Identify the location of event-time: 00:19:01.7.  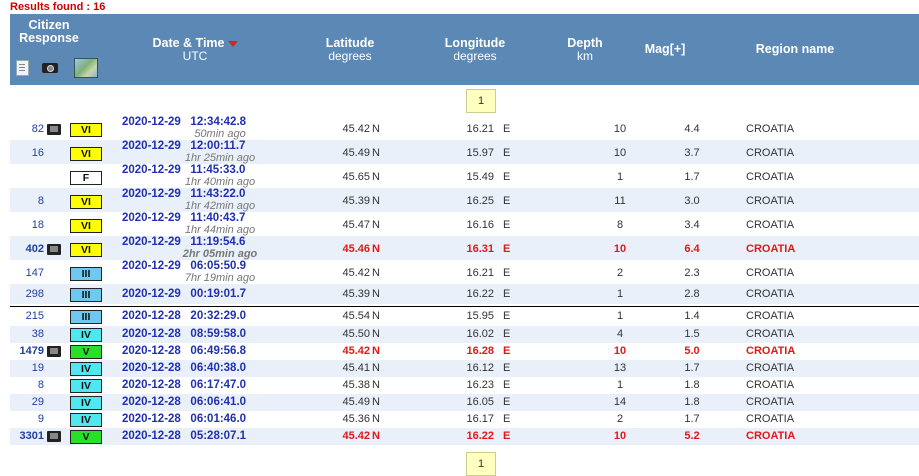
(218, 294).